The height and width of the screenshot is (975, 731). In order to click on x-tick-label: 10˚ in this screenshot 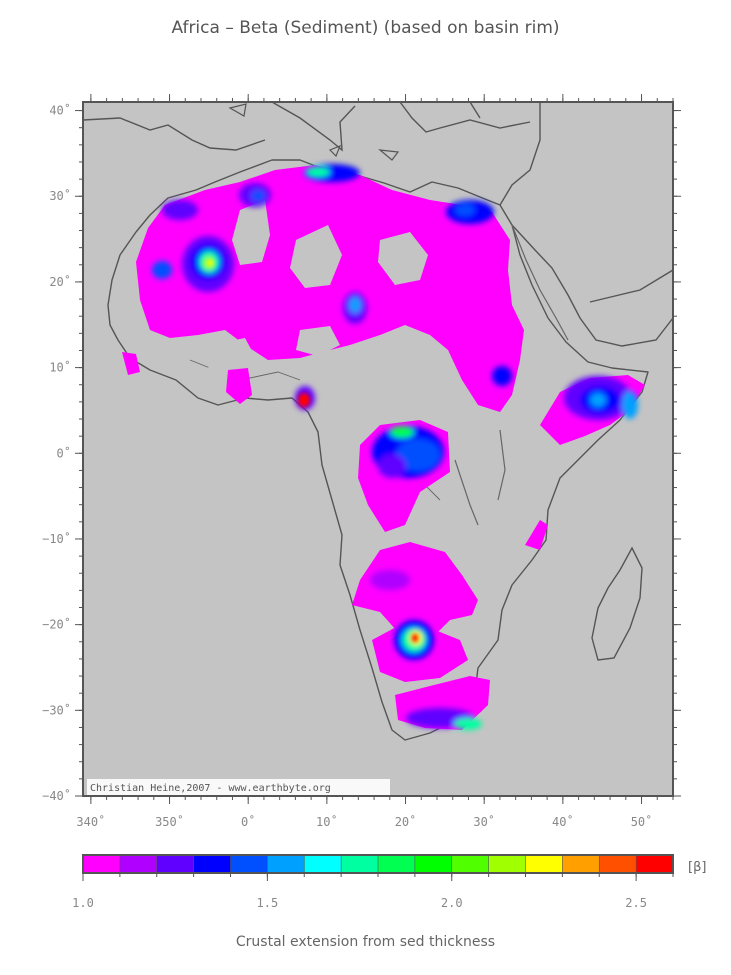, I will do `click(327, 821)`.